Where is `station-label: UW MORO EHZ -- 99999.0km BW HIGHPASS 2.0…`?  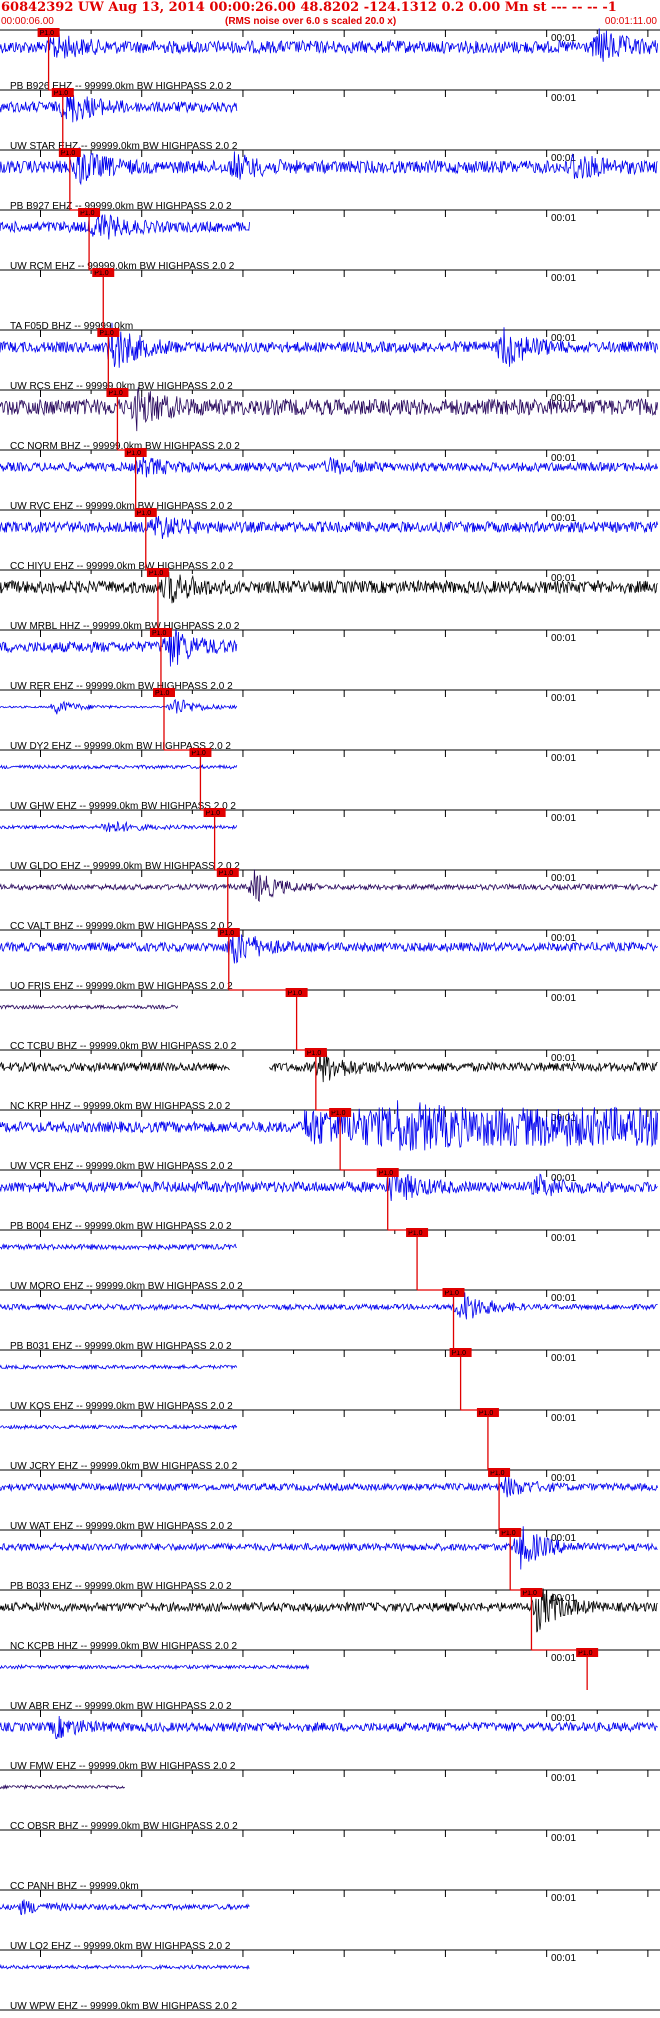 station-label: UW MORO EHZ -- 99999.0km BW HIGHPASS 2.0… is located at coordinates (126, 1286).